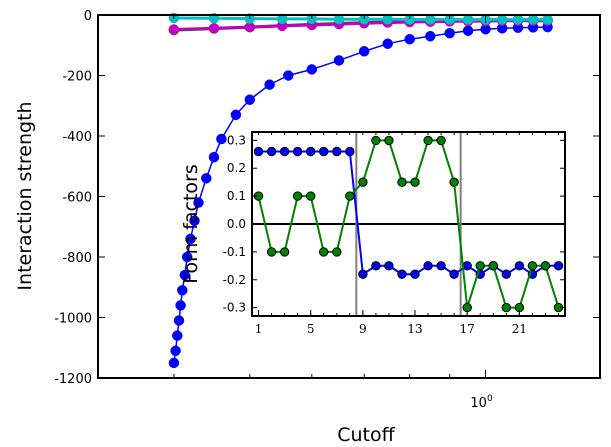 The height and width of the screenshot is (447, 611). I want to click on inset-y-tick-label: 0.2, so click(236, 168).